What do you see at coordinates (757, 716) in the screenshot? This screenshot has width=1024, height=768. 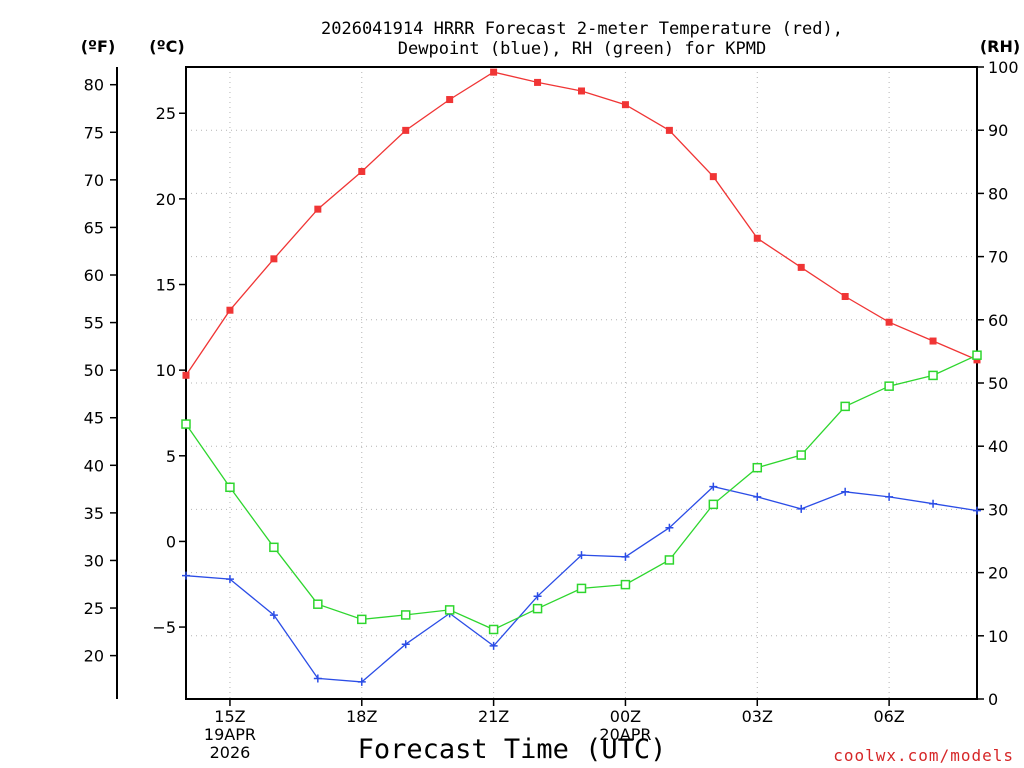 I see `x-tick-label: 03Z` at bounding box center [757, 716].